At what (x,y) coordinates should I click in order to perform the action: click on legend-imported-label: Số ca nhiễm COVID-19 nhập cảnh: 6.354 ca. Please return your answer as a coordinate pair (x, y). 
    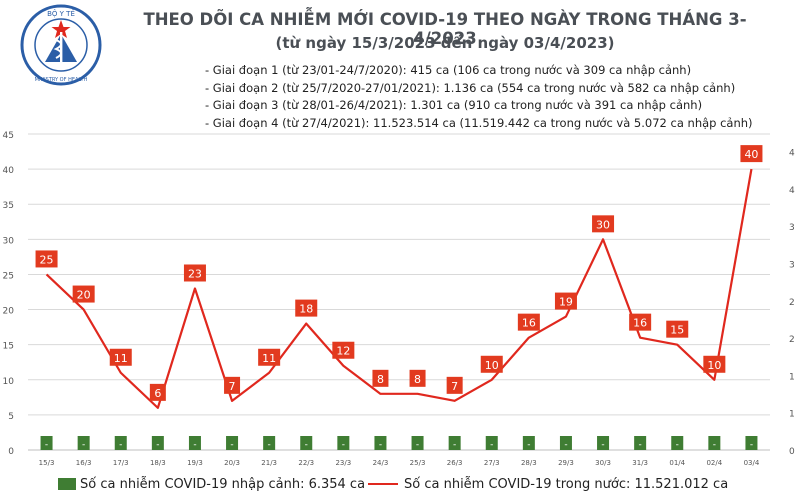
    Looking at the image, I should click on (223, 484).